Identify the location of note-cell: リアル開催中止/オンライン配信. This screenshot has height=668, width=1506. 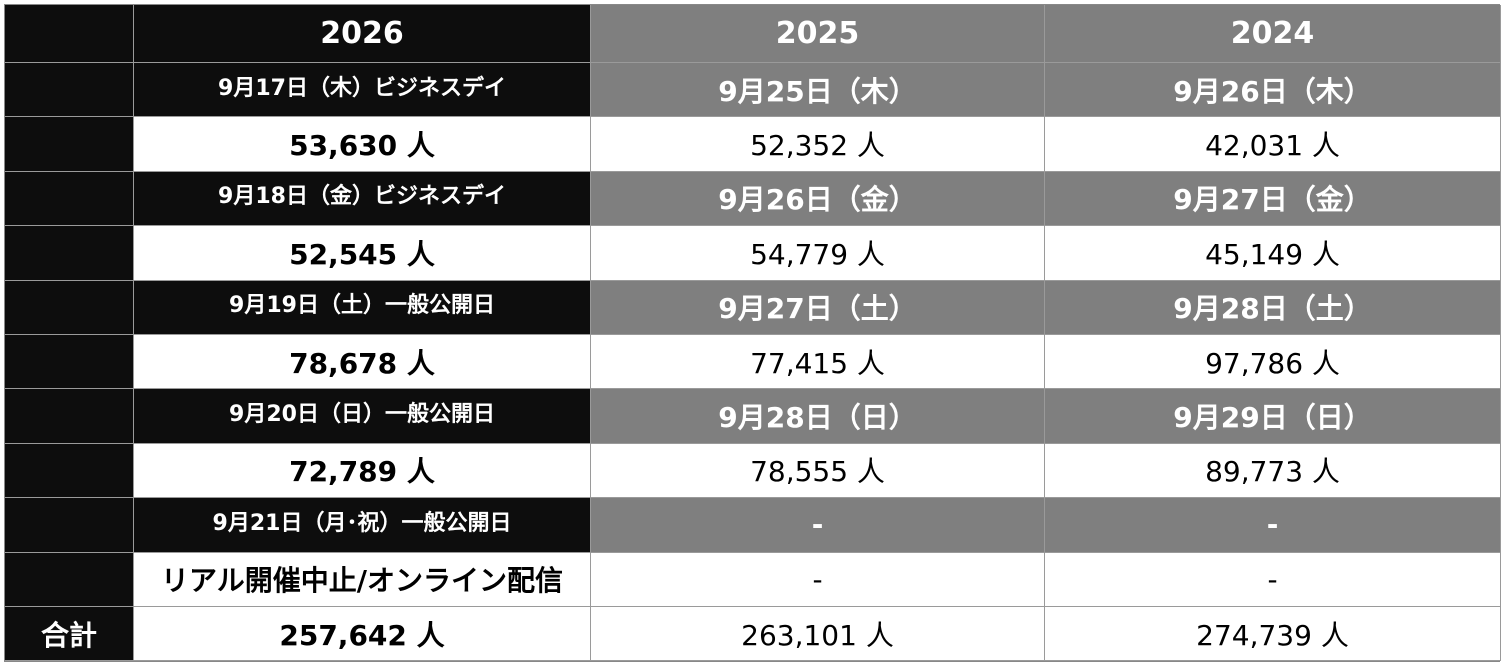
(362, 579).